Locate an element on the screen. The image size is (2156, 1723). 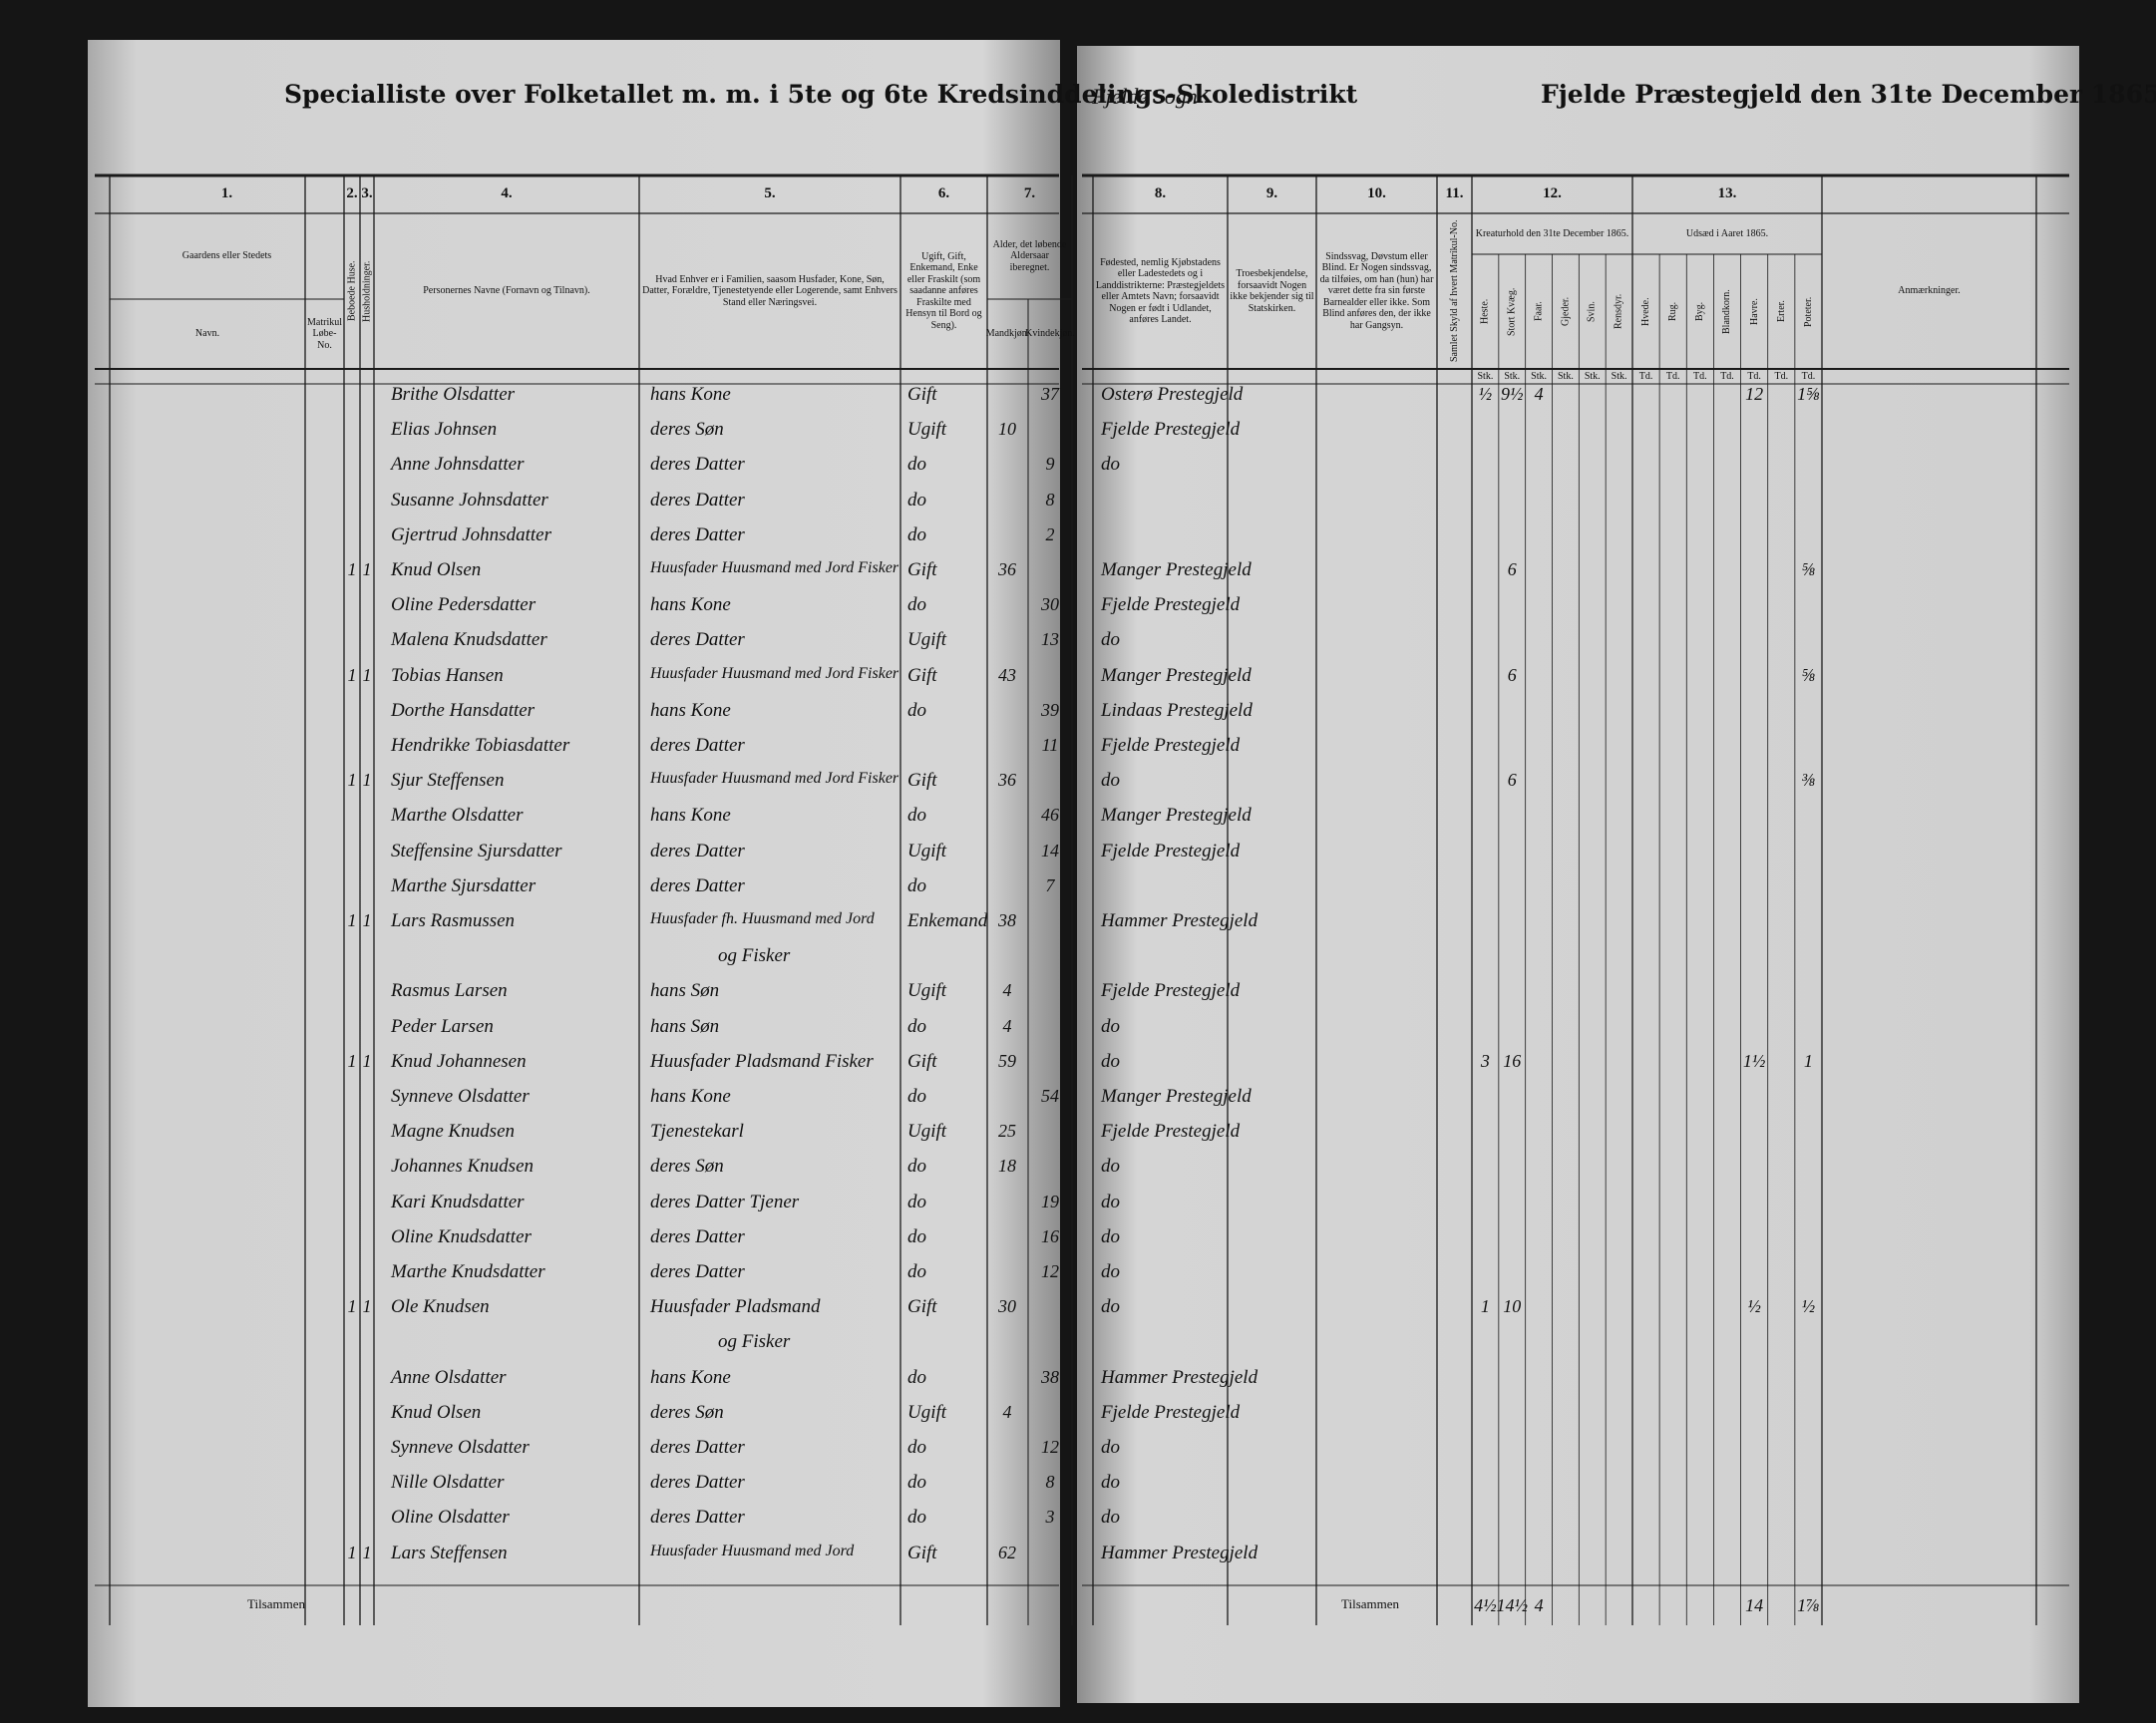
person-name: Oline Olsdatter is located at coordinates (451, 1518).